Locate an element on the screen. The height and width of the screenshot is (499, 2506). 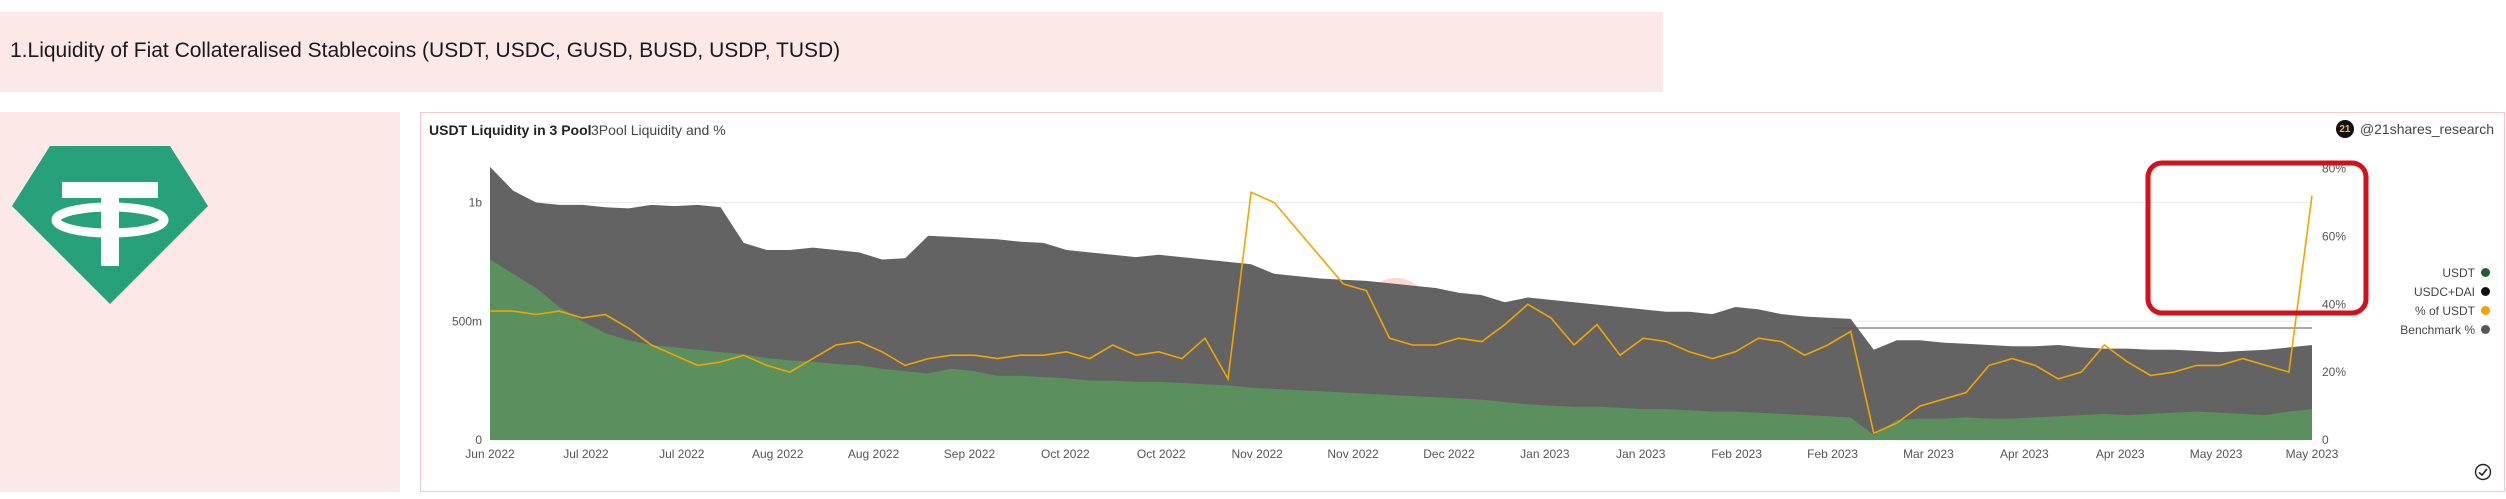
logo-panel is located at coordinates (200, 302).